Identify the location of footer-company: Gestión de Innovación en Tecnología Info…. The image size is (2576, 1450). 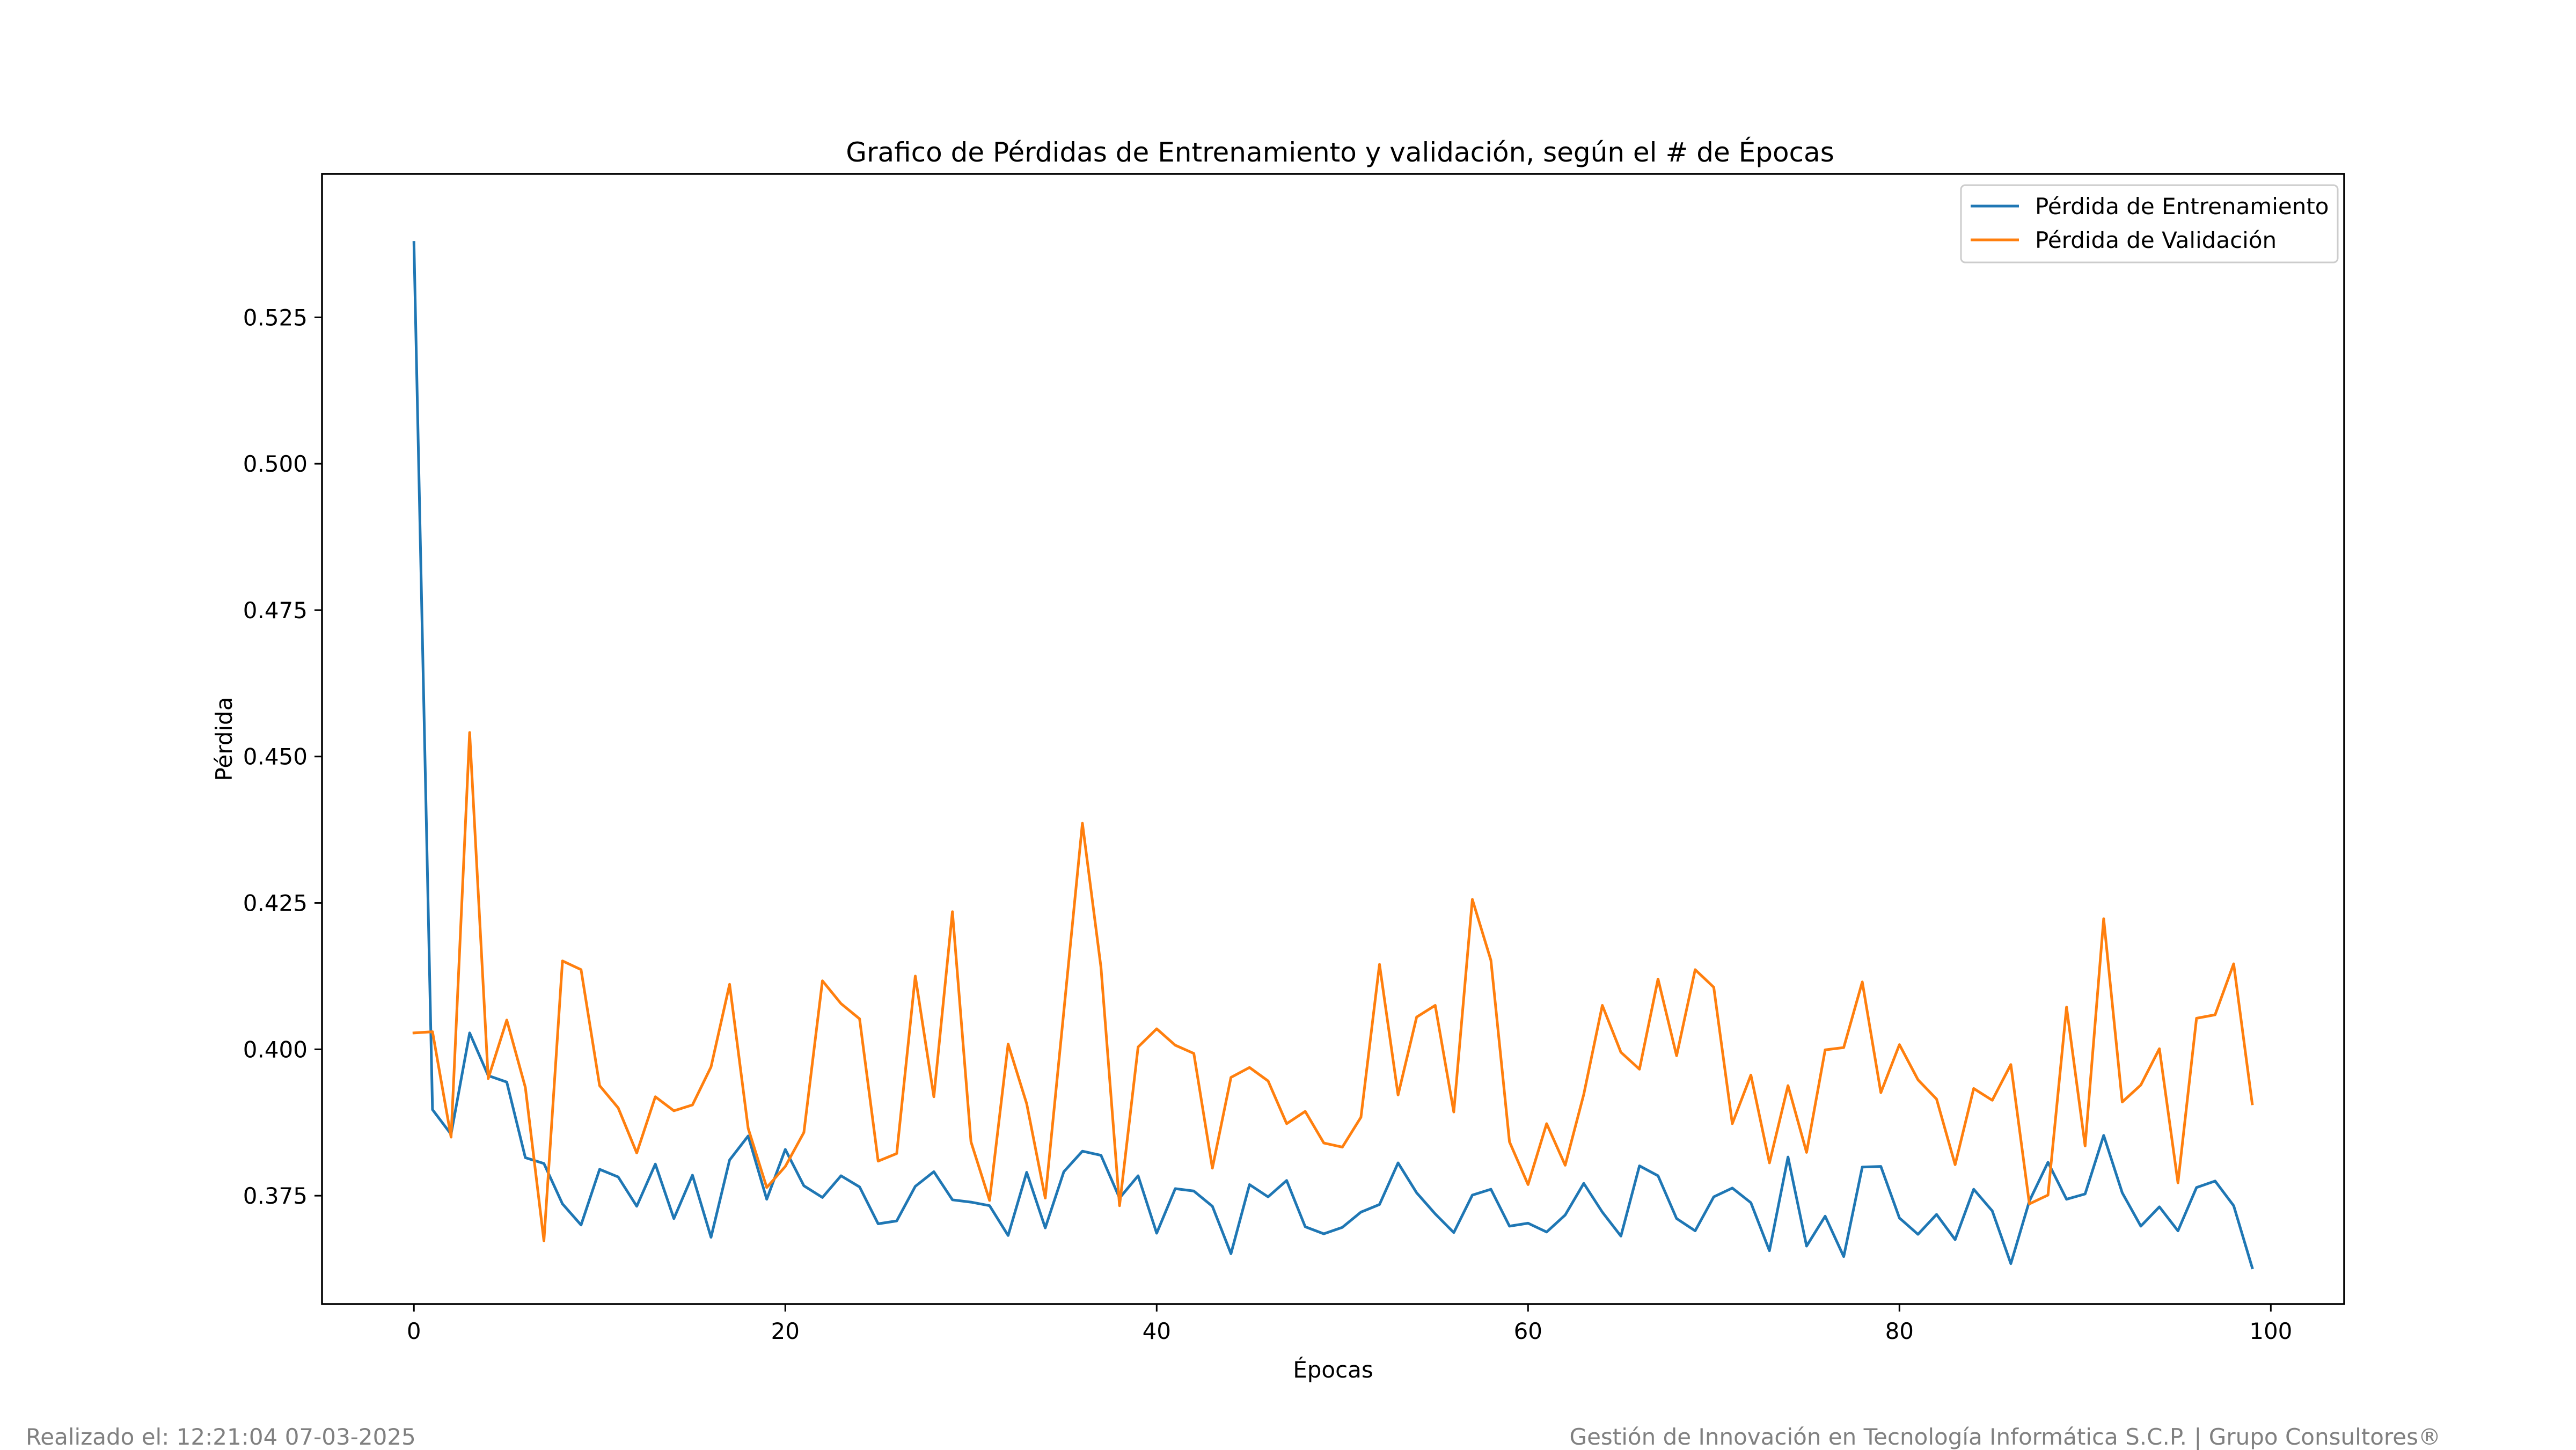
(2005, 1437).